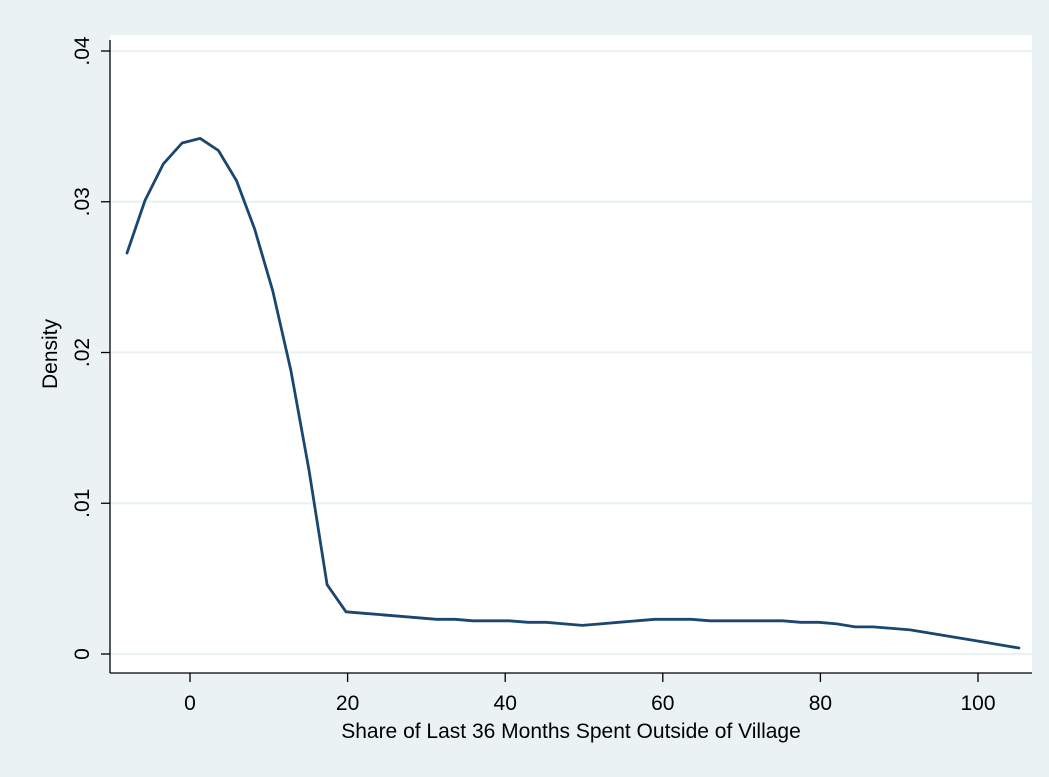 This screenshot has height=777, width=1049. What do you see at coordinates (82, 503) in the screenshot?
I see `y-tick-label-1: .01` at bounding box center [82, 503].